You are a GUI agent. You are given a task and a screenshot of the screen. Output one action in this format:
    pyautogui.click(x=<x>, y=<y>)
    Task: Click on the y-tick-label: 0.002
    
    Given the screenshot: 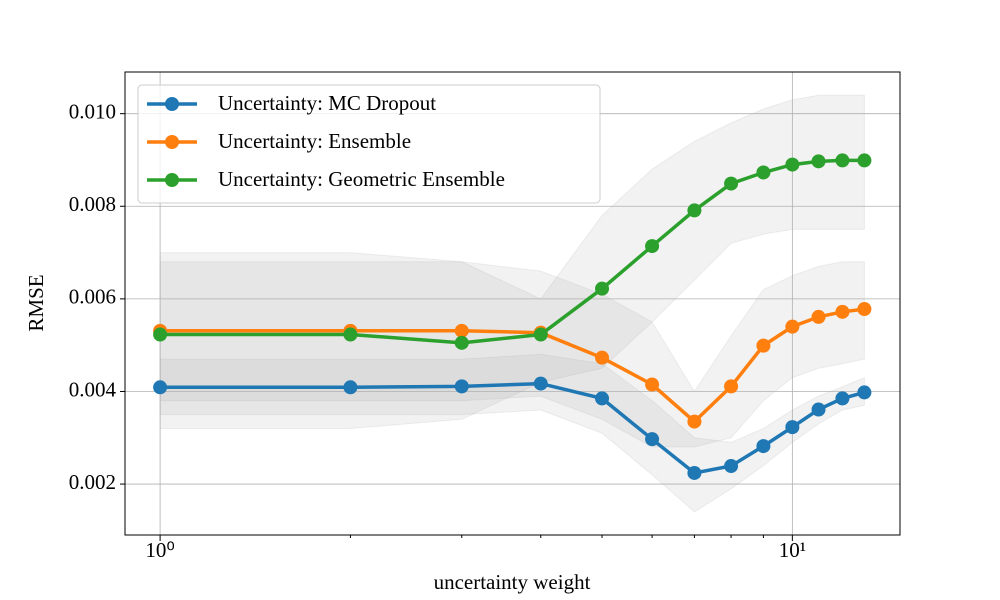 What is the action you would take?
    pyautogui.click(x=92, y=482)
    